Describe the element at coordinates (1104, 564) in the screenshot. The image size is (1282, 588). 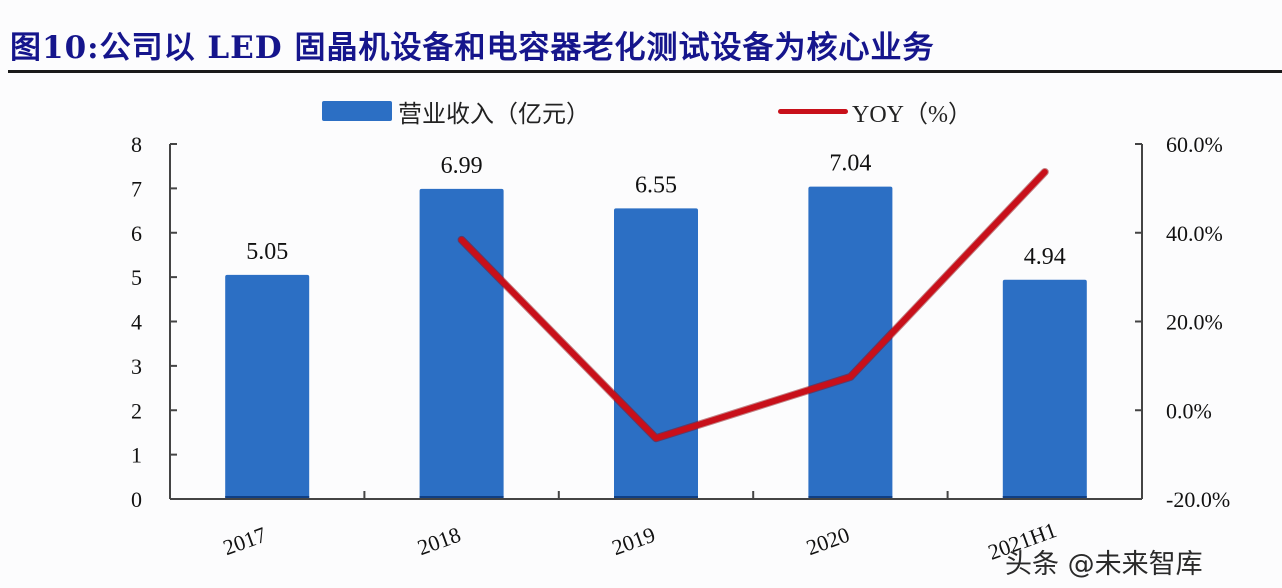
I see `watermark: 头条 @未来智库` at that location.